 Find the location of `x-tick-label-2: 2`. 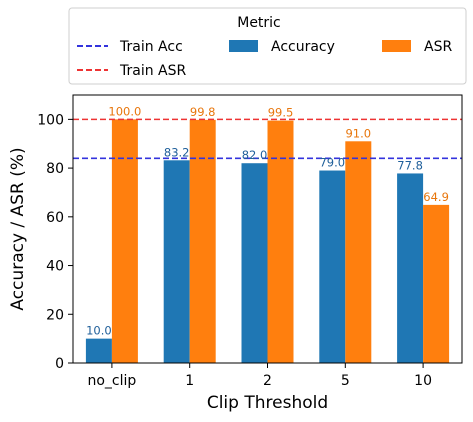

x-tick-label-2: 2 is located at coordinates (267, 381).